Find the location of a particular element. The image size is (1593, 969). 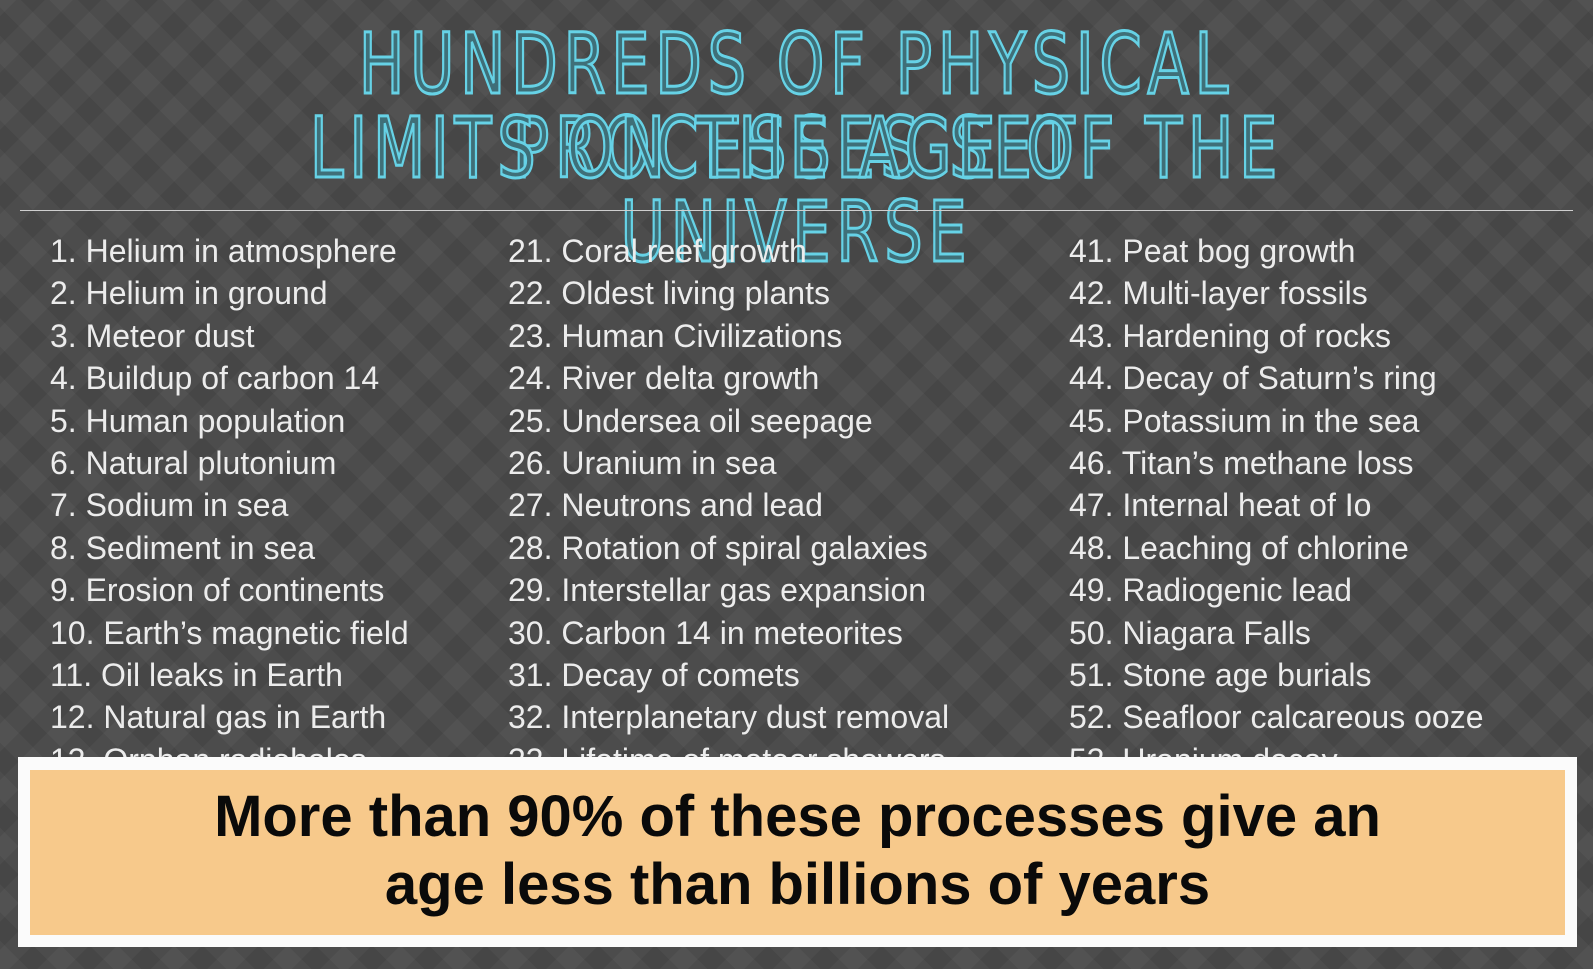

process-item: 27. Neutrons and lead is located at coordinates (665, 505).